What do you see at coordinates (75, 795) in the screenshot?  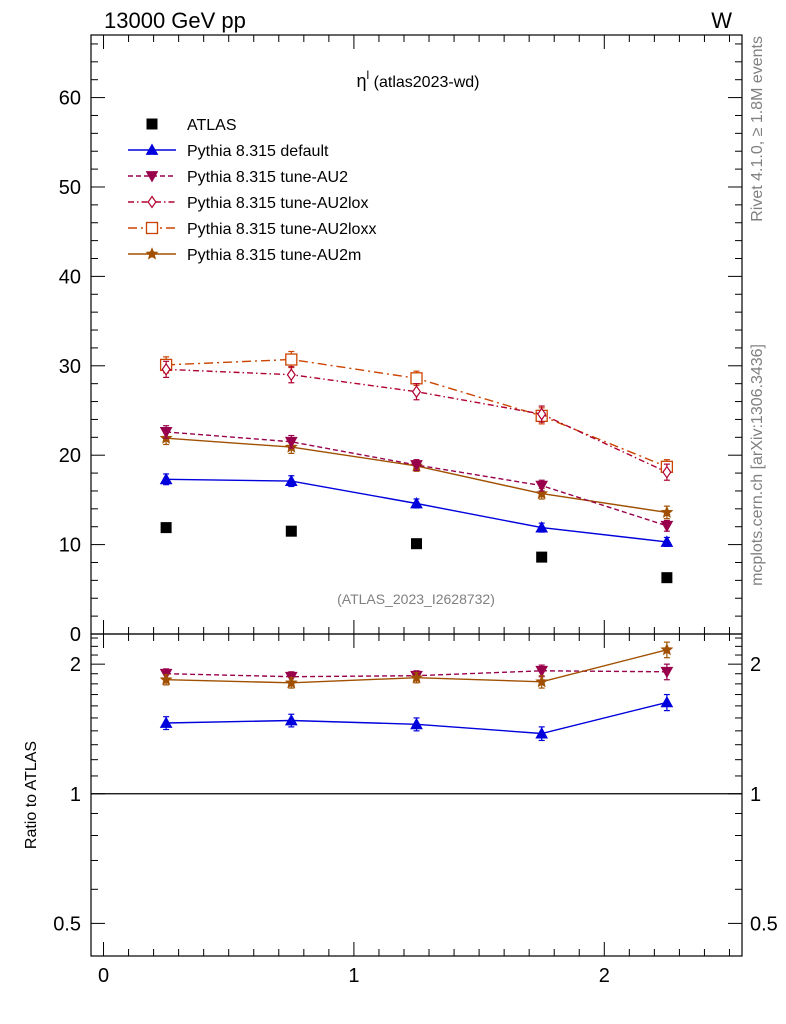 I see `ratio-y-tick-label-left: 1` at bounding box center [75, 795].